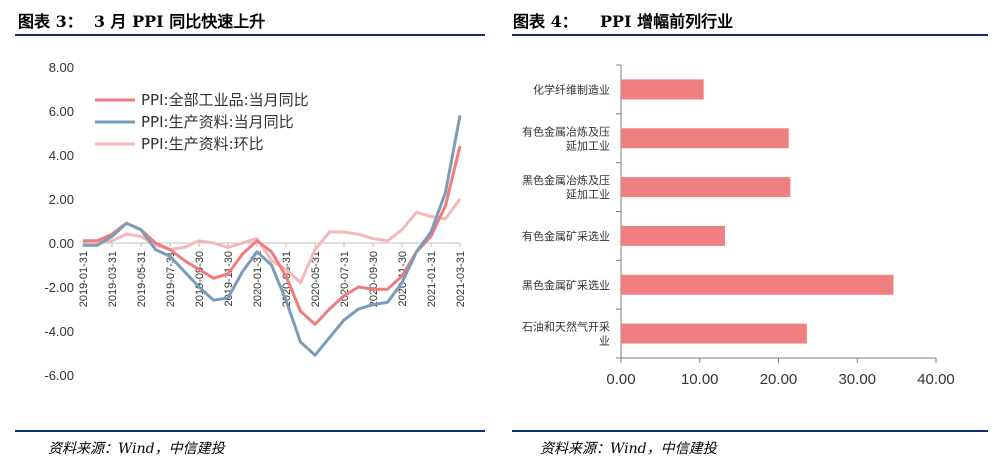  I want to click on x-tick-label: 2019-05-31, so click(142, 279).